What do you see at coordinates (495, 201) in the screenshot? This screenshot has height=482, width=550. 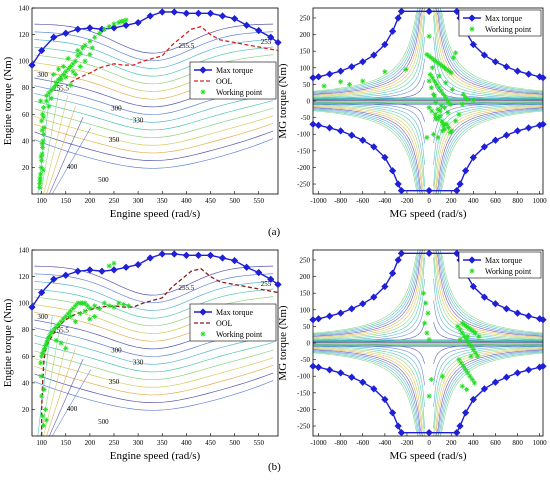 I see `x-tick-label: 600` at bounding box center [495, 201].